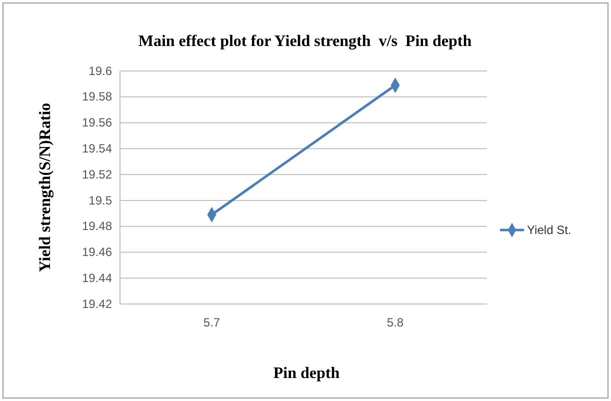  I want to click on x-tick-label: 5.7, so click(211, 323).